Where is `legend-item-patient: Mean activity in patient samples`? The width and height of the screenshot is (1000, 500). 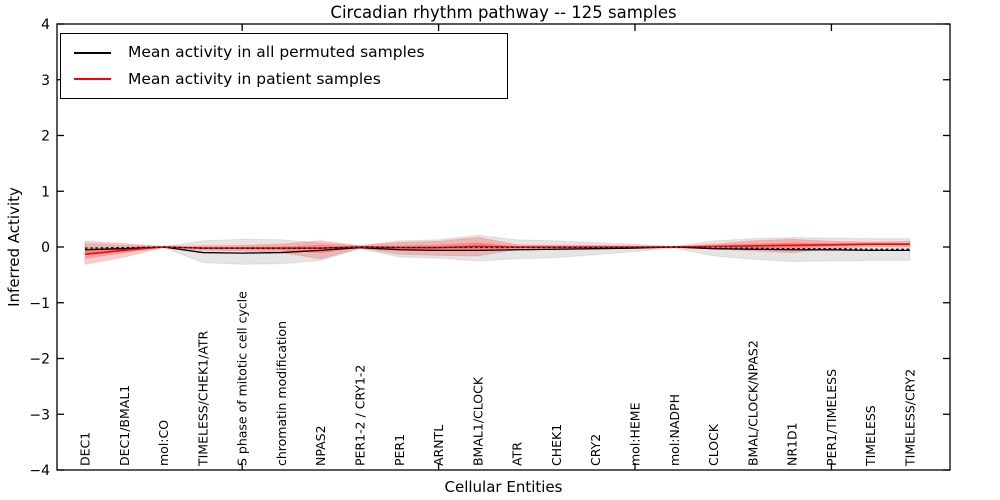
legend-item-patient: Mean activity in patient samples is located at coordinates (290, 78).